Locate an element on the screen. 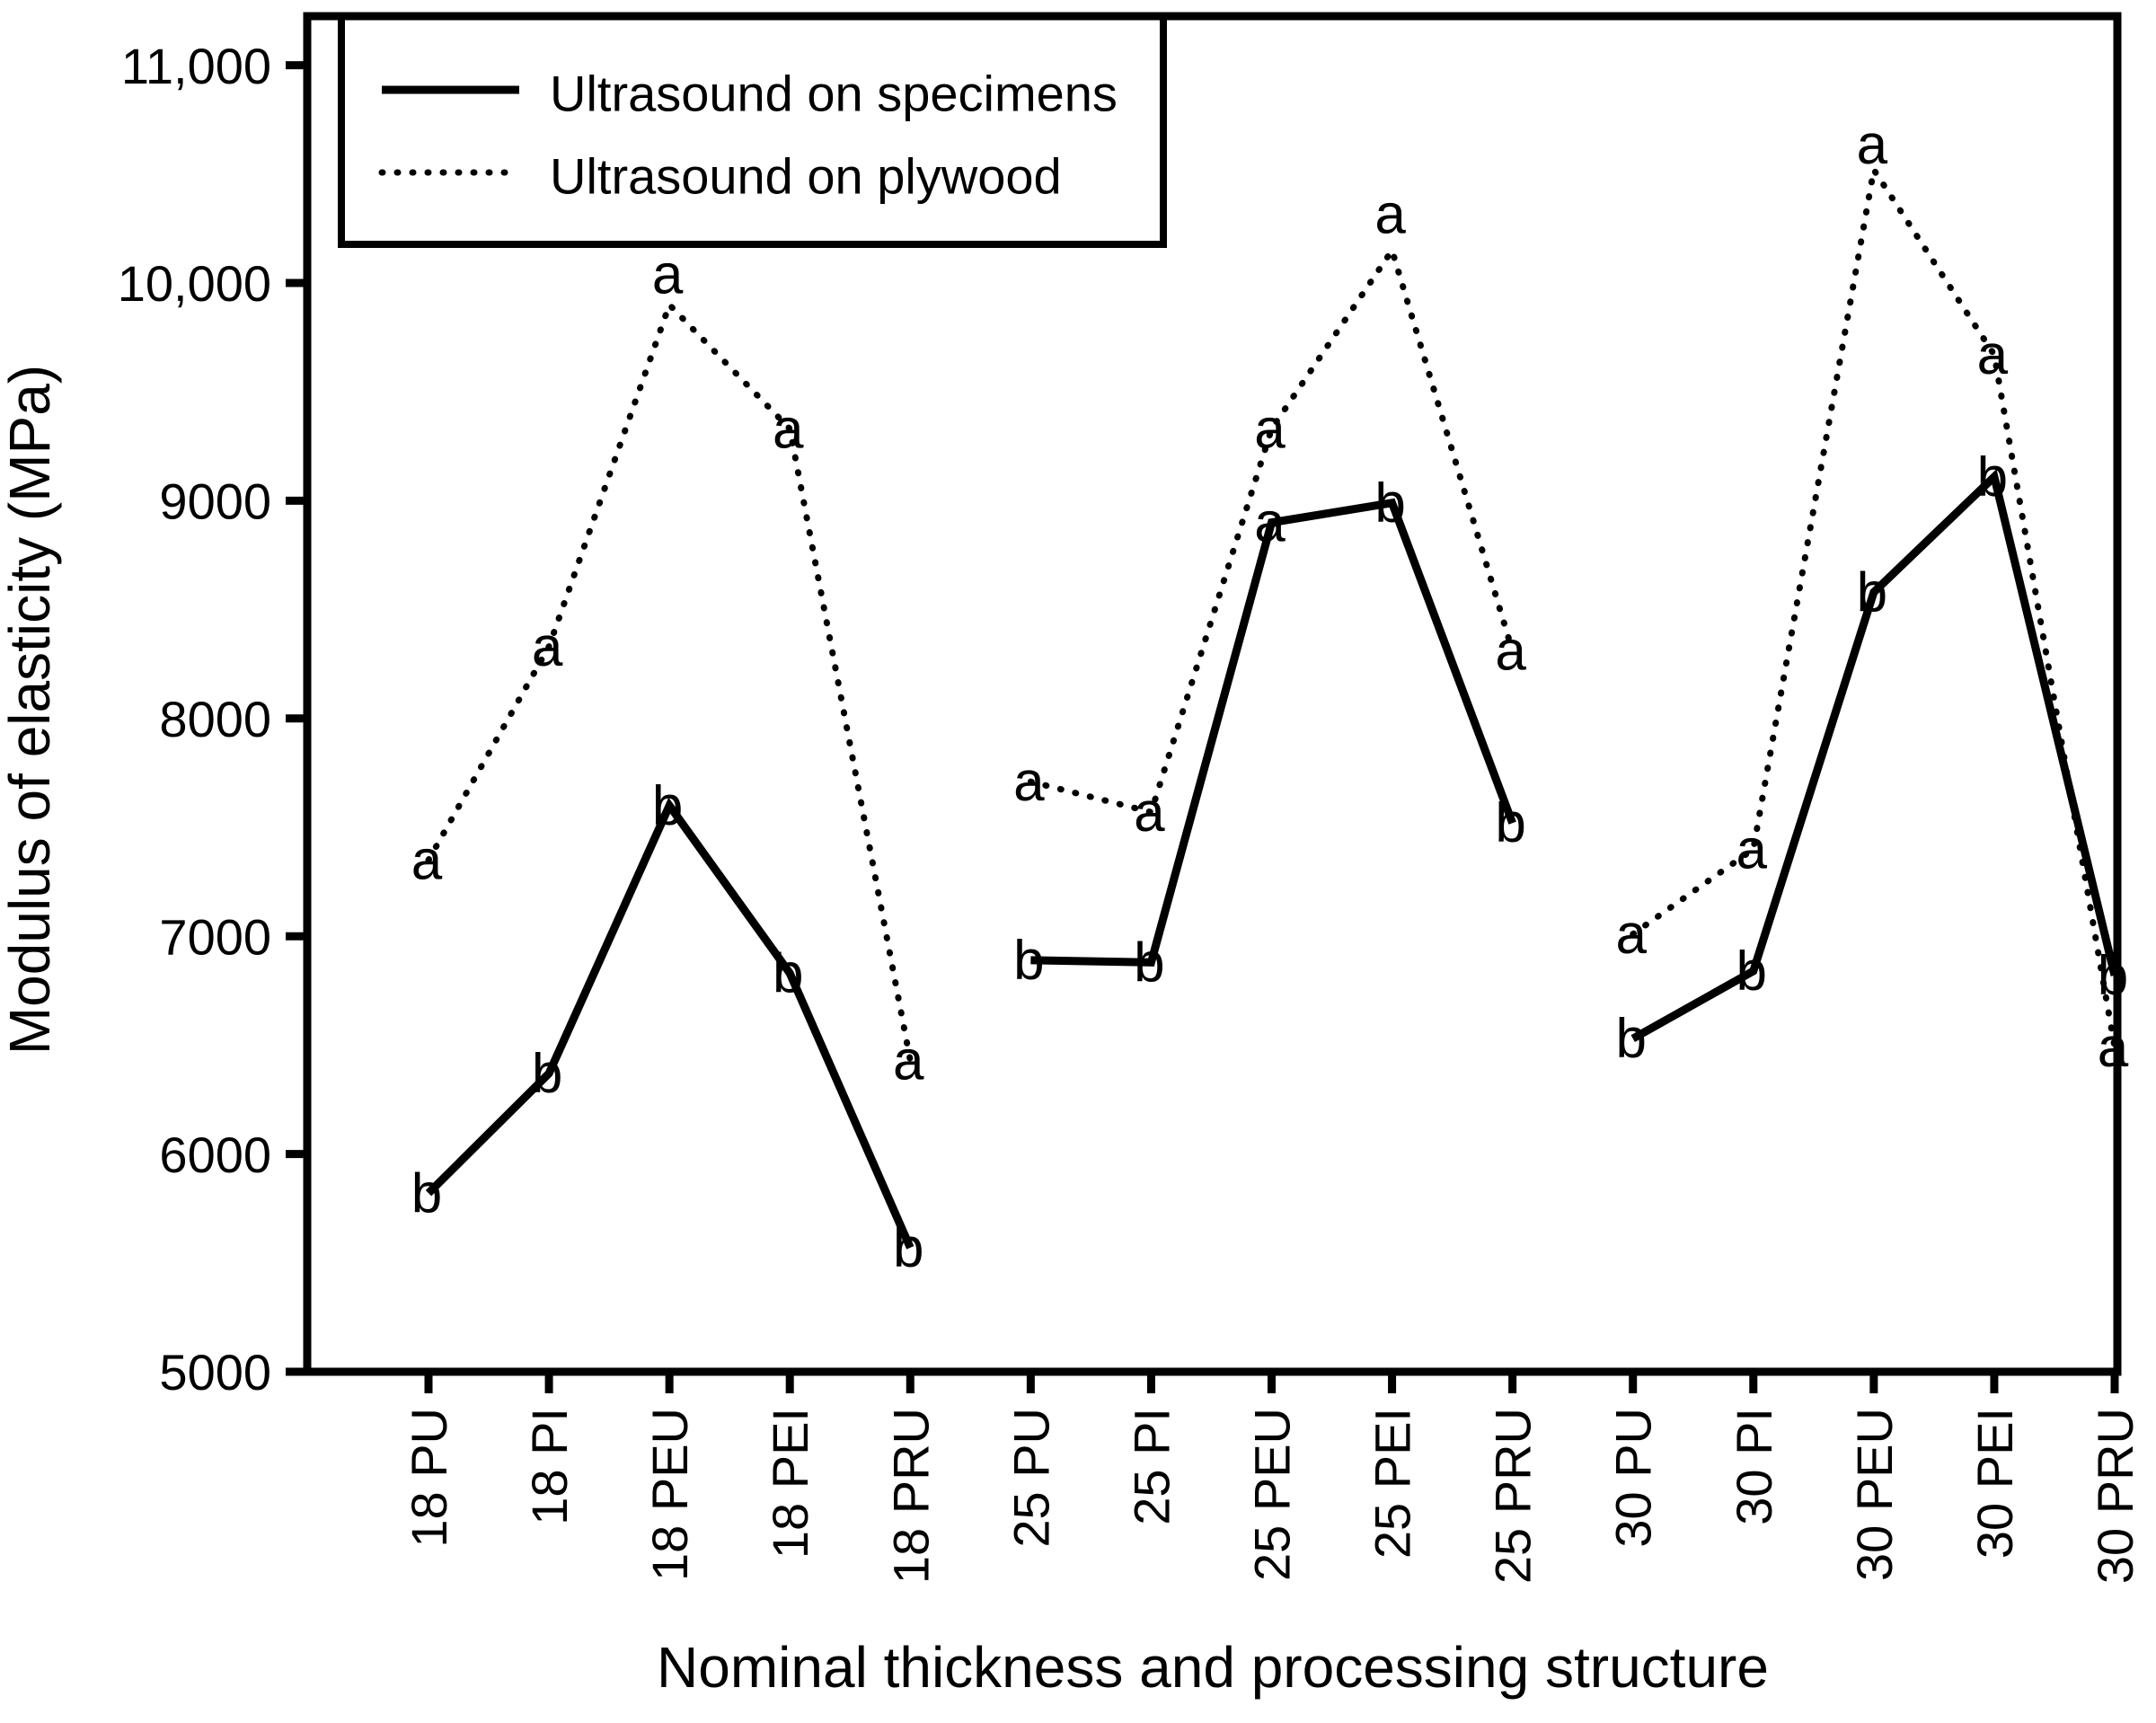  x-axis-tick-label: 30 PEI is located at coordinates (1995, 1483).